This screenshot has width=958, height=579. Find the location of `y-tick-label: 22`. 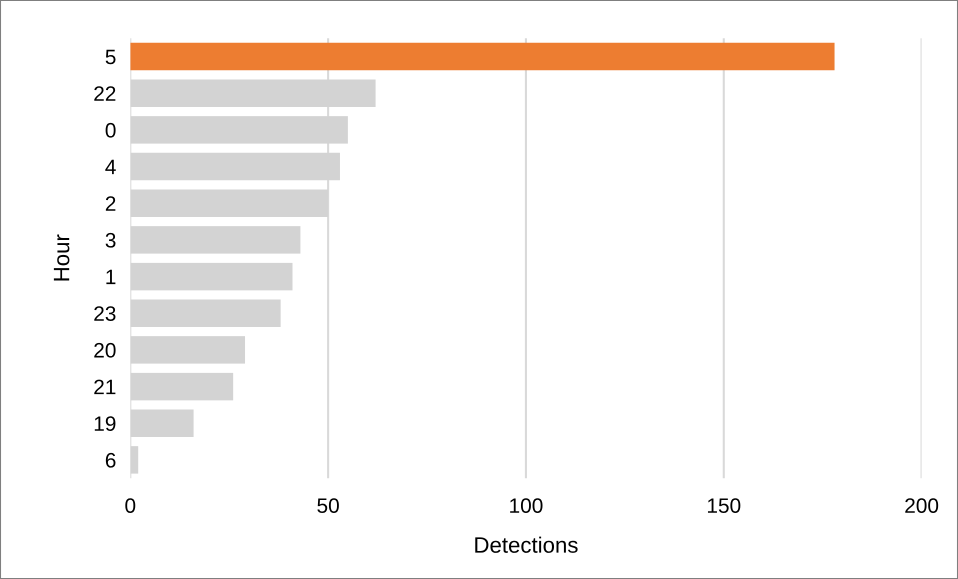

y-tick-label: 22 is located at coordinates (105, 93).